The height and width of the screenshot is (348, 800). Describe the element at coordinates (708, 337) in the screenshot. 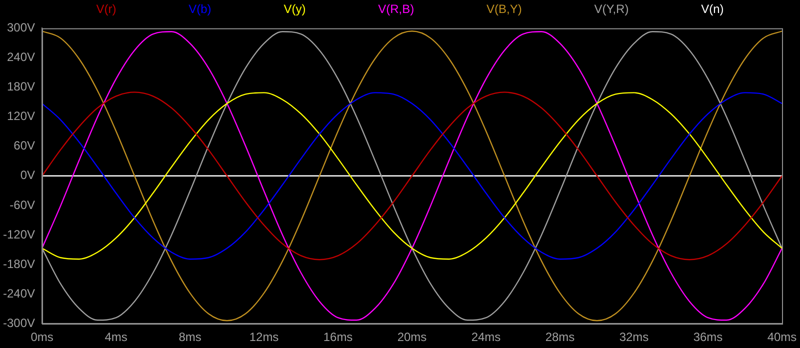

I see `x-tick-label: 36ms` at that location.